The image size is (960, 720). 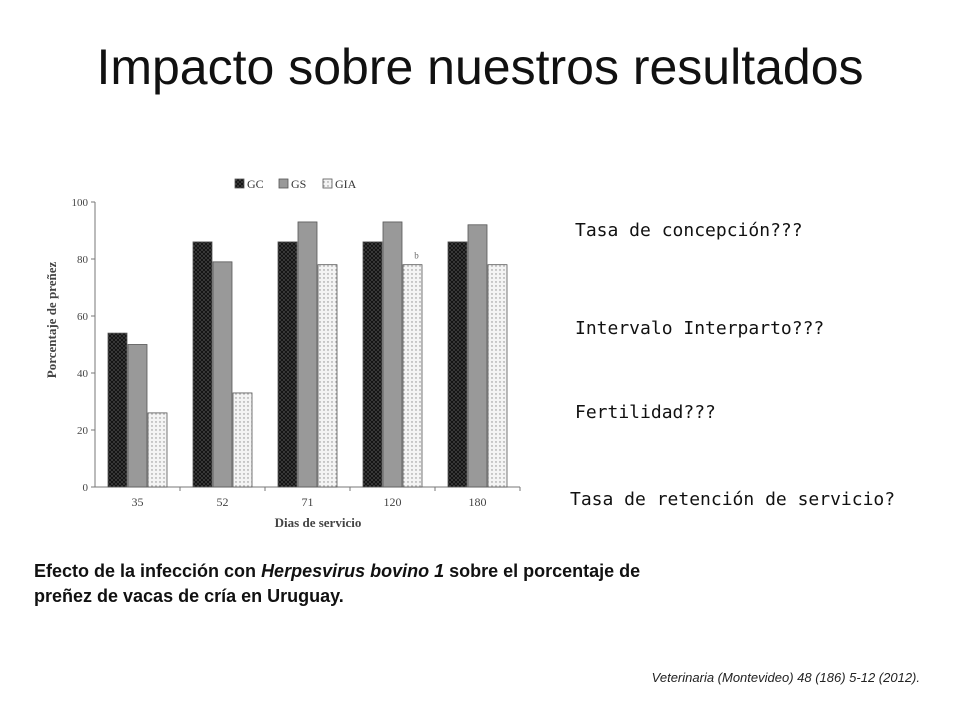 I want to click on question-service-retention: Tasa de retención de servicio?, so click(x=733, y=499).